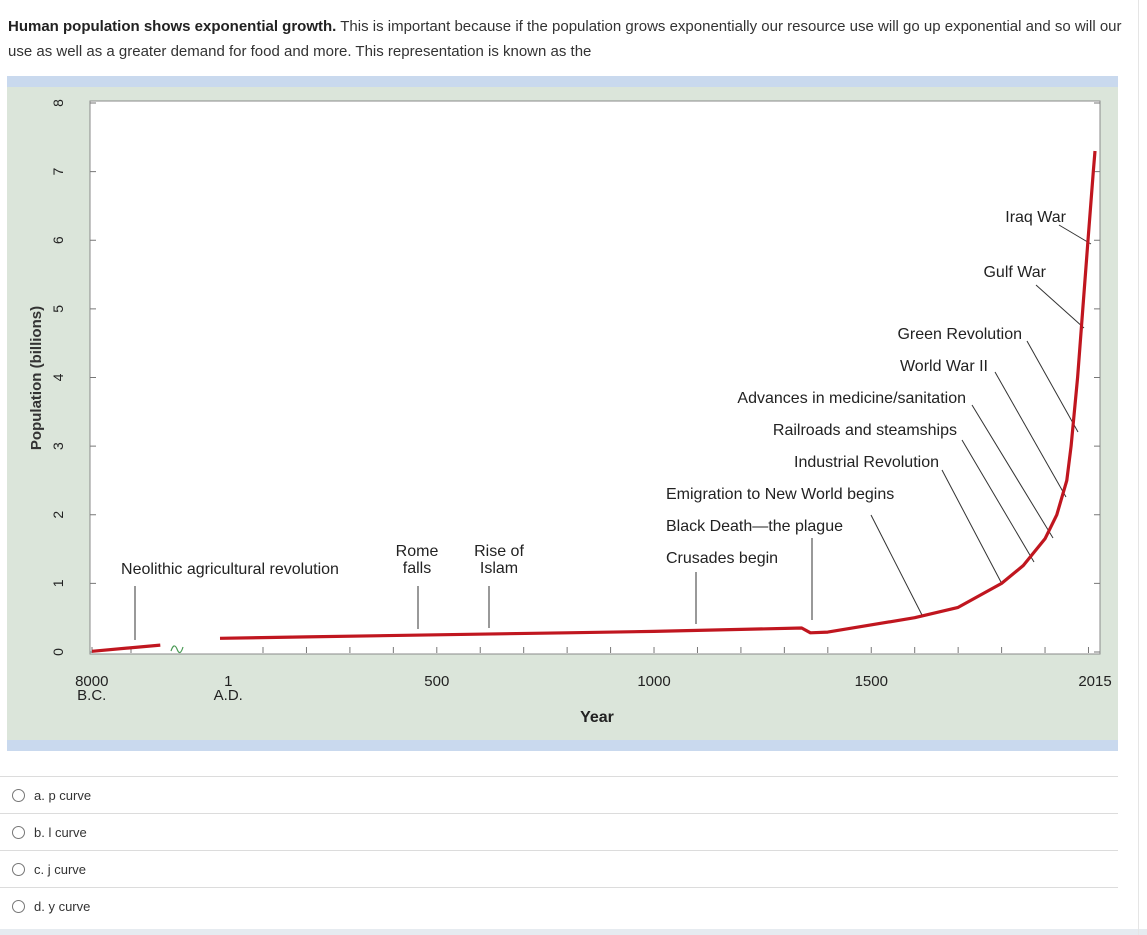  What do you see at coordinates (58, 172) in the screenshot?
I see `y-tick-label: 7` at bounding box center [58, 172].